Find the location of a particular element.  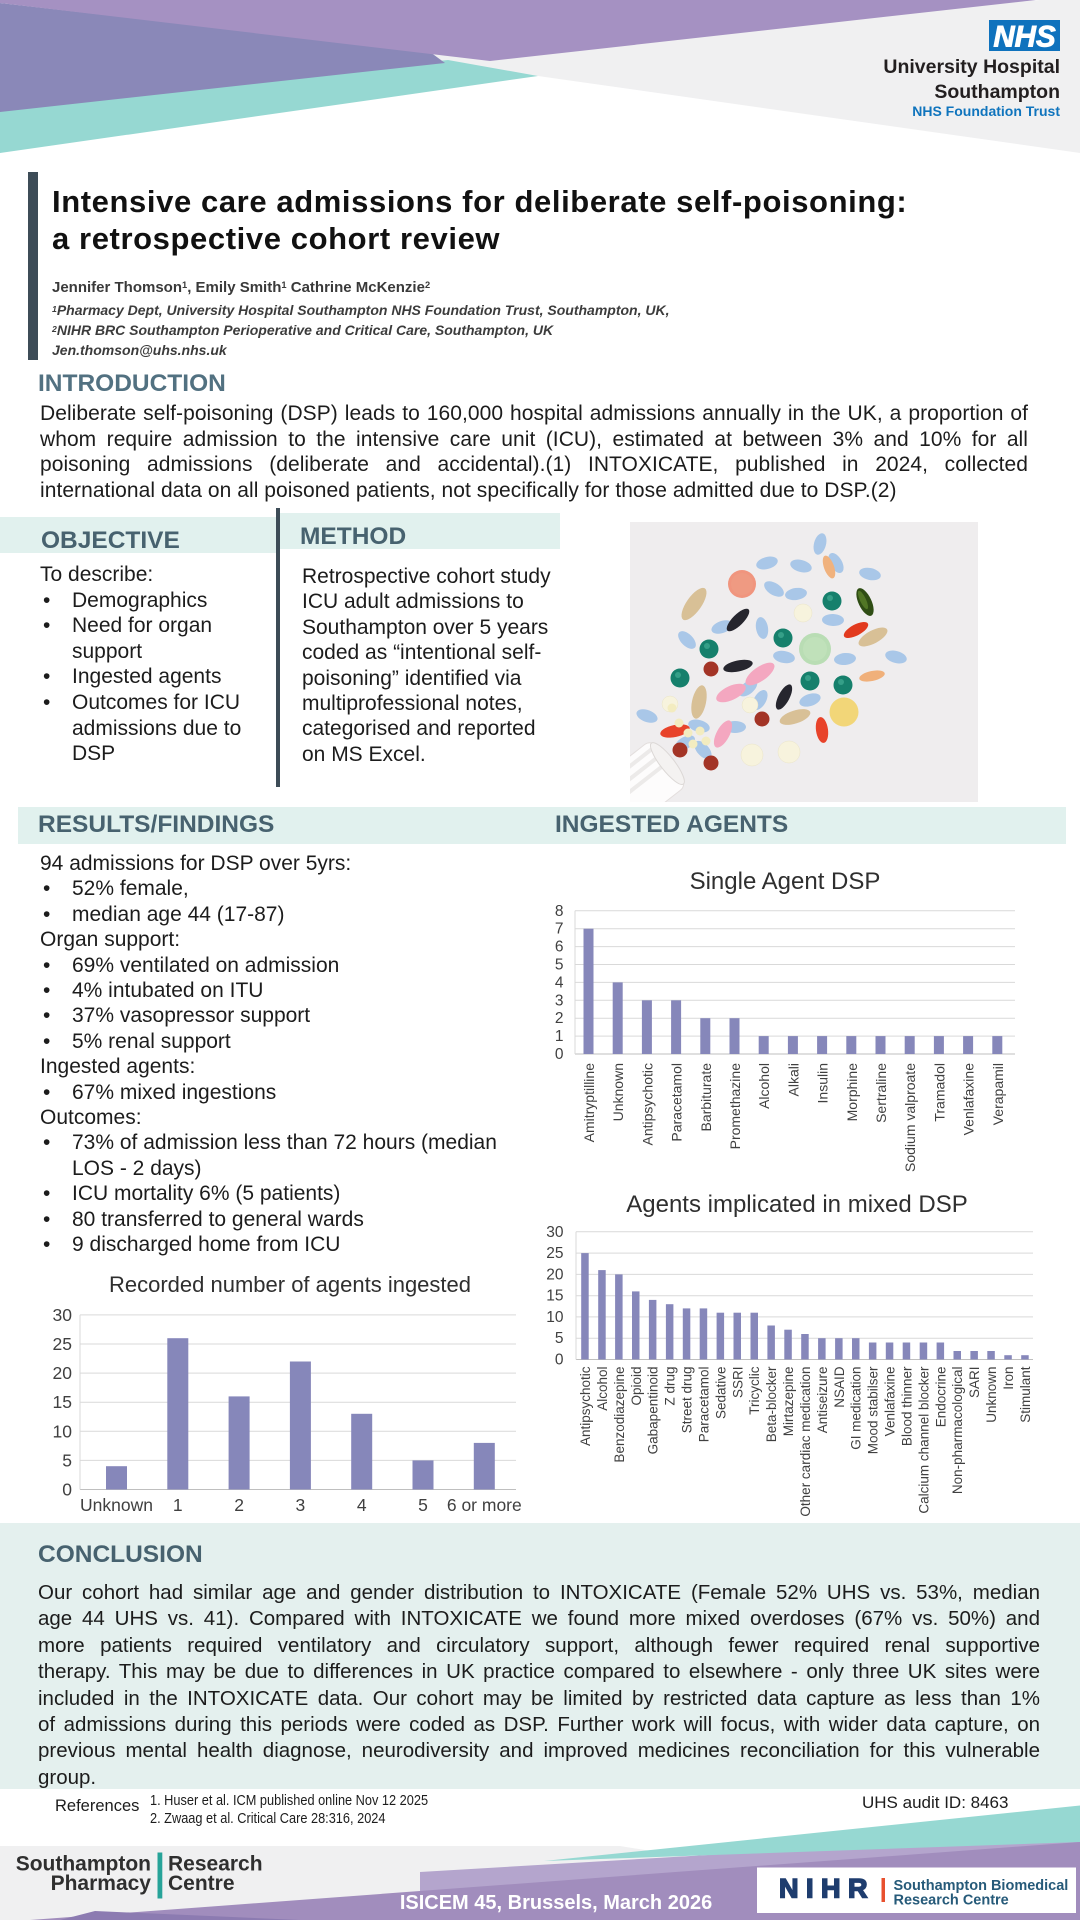

svg-text: Mirtazepine is located at coordinates (788, 1402).